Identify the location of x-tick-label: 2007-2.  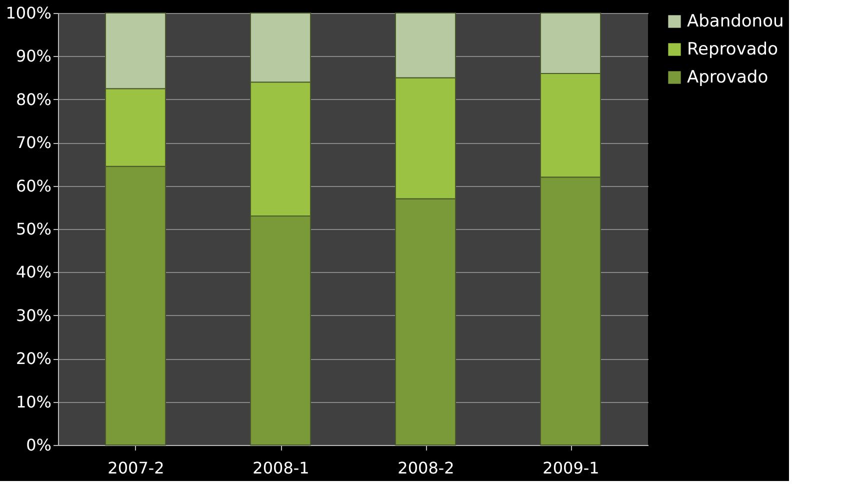
(136, 468).